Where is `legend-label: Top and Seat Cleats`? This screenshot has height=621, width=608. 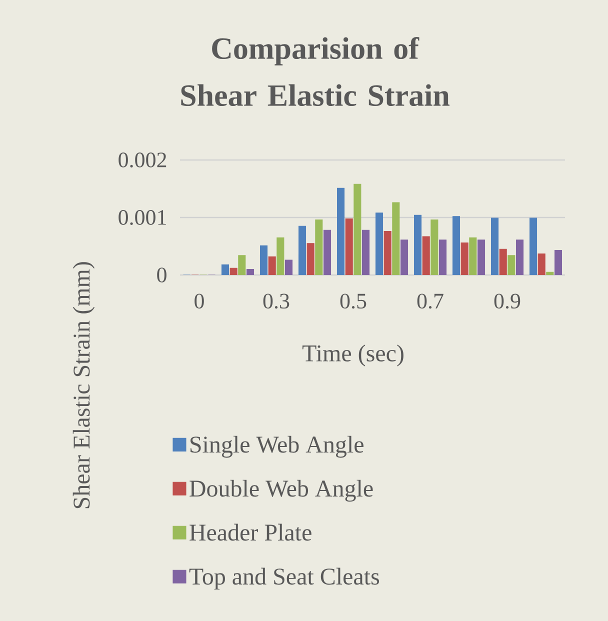 legend-label: Top and Seat Cleats is located at coordinates (284, 579).